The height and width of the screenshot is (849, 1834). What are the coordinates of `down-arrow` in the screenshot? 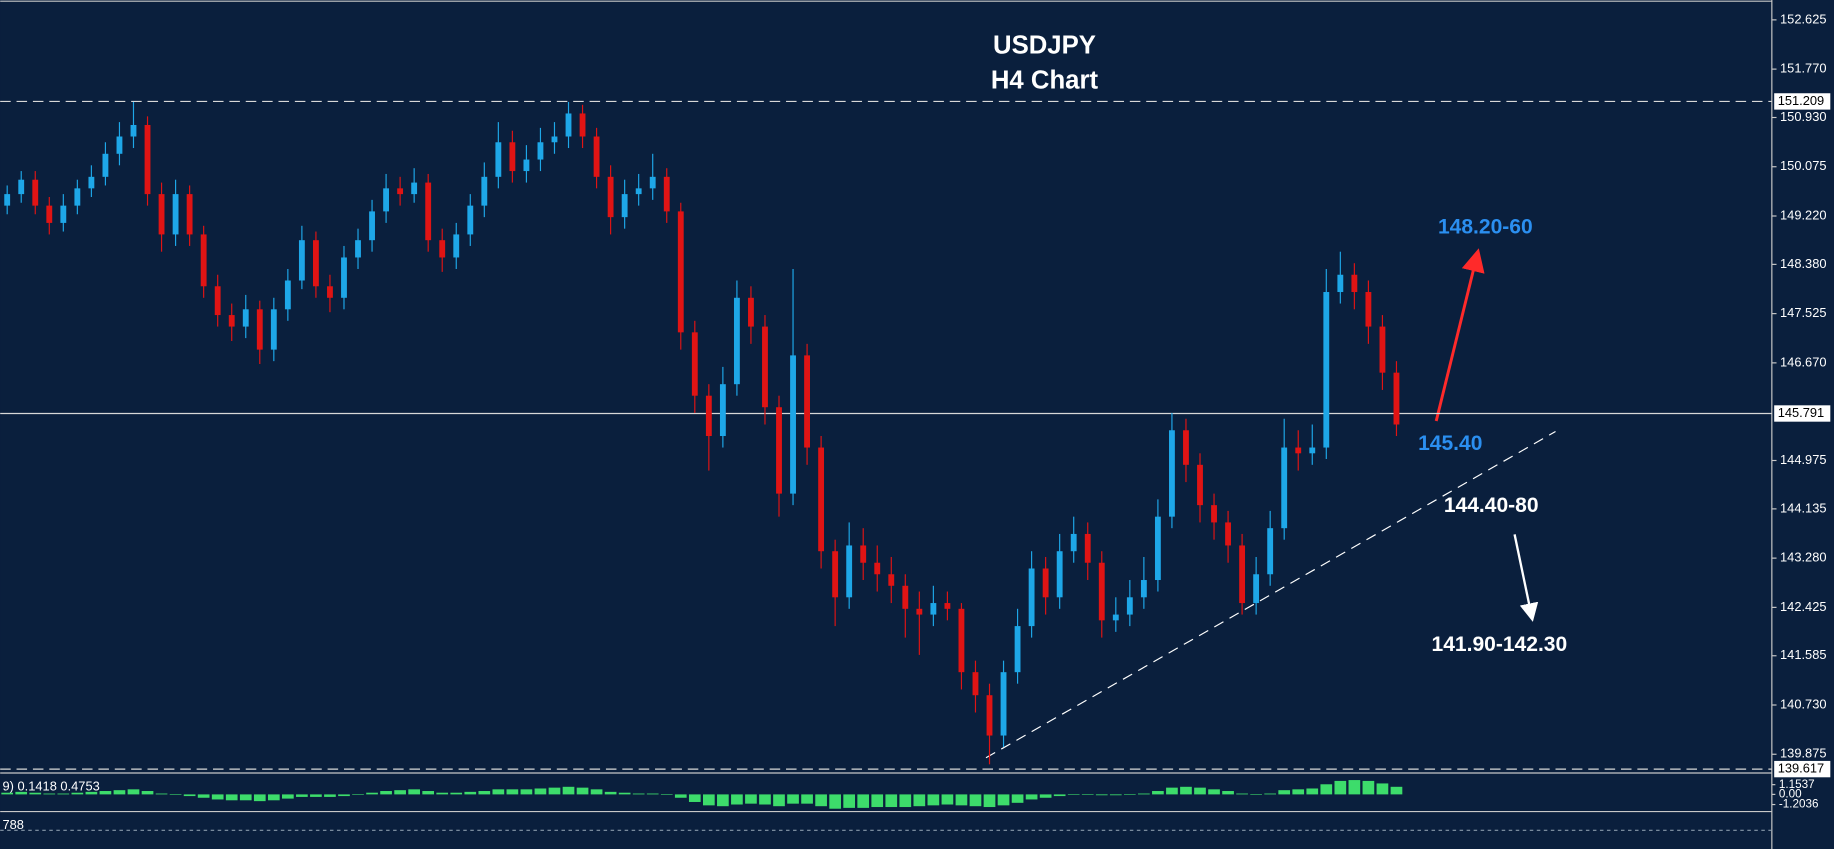 It's located at (1526, 578).